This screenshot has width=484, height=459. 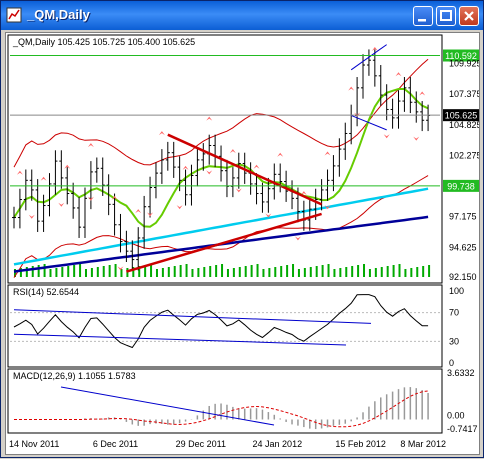 What do you see at coordinates (461, 115) in the screenshot?
I see `level-label-box` at bounding box center [461, 115].